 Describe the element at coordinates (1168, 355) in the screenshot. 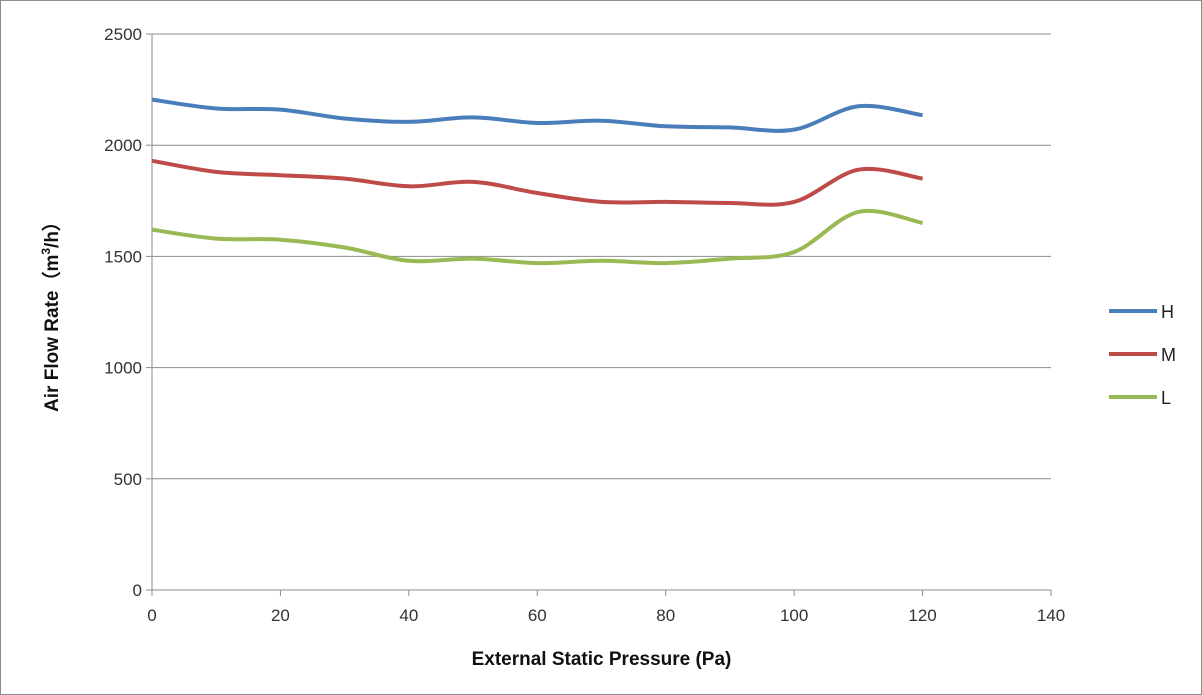

I see `legend-label-m: M` at that location.